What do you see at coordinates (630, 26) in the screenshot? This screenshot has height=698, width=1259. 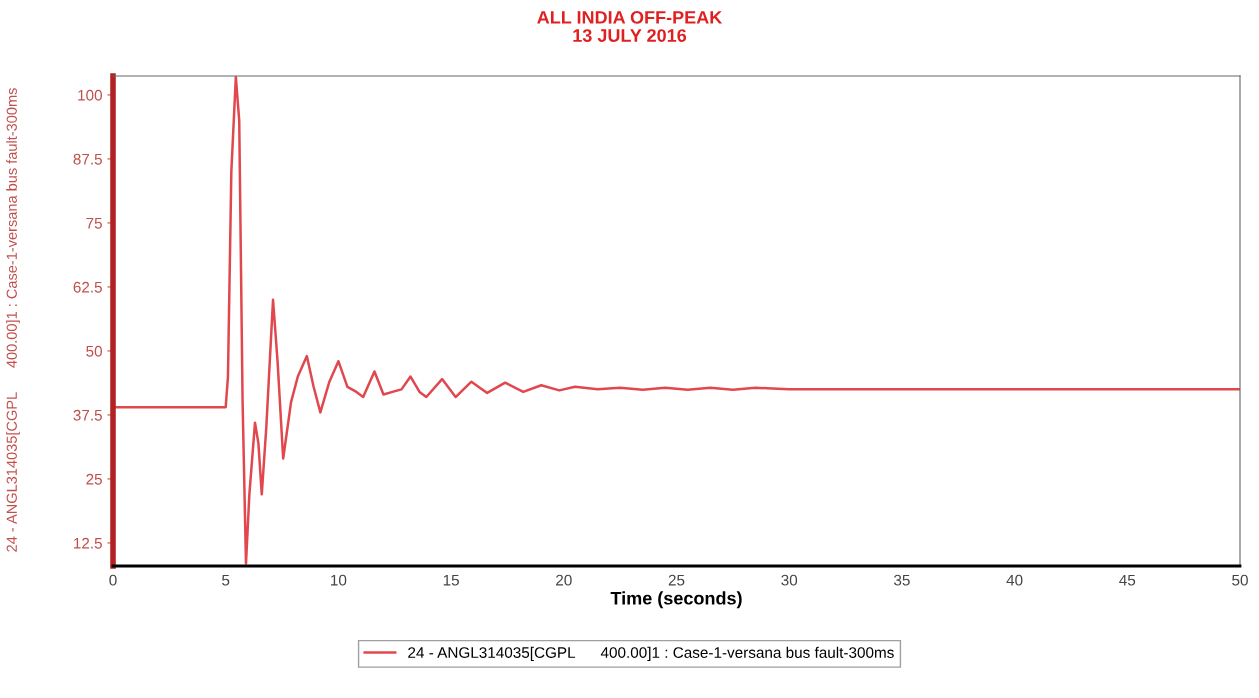 I see `chart-title: ALL INDIA OFF-PEAK 13 JULY 2016` at bounding box center [630, 26].